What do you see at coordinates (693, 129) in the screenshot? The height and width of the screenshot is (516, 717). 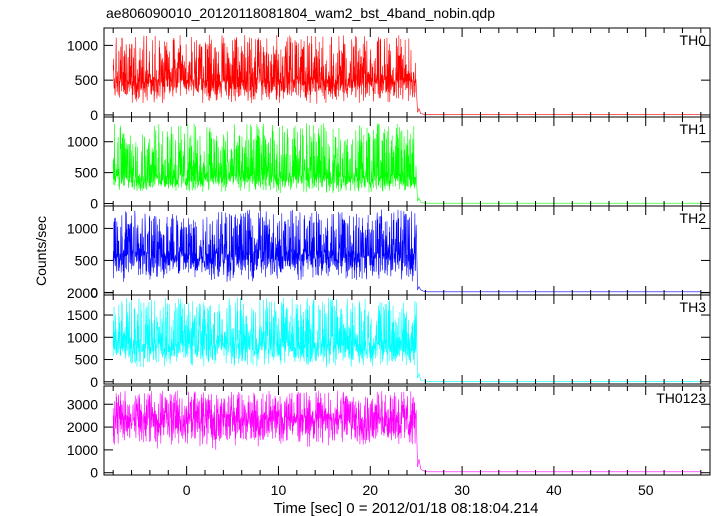 I see `panel-label: TH1` at bounding box center [693, 129].